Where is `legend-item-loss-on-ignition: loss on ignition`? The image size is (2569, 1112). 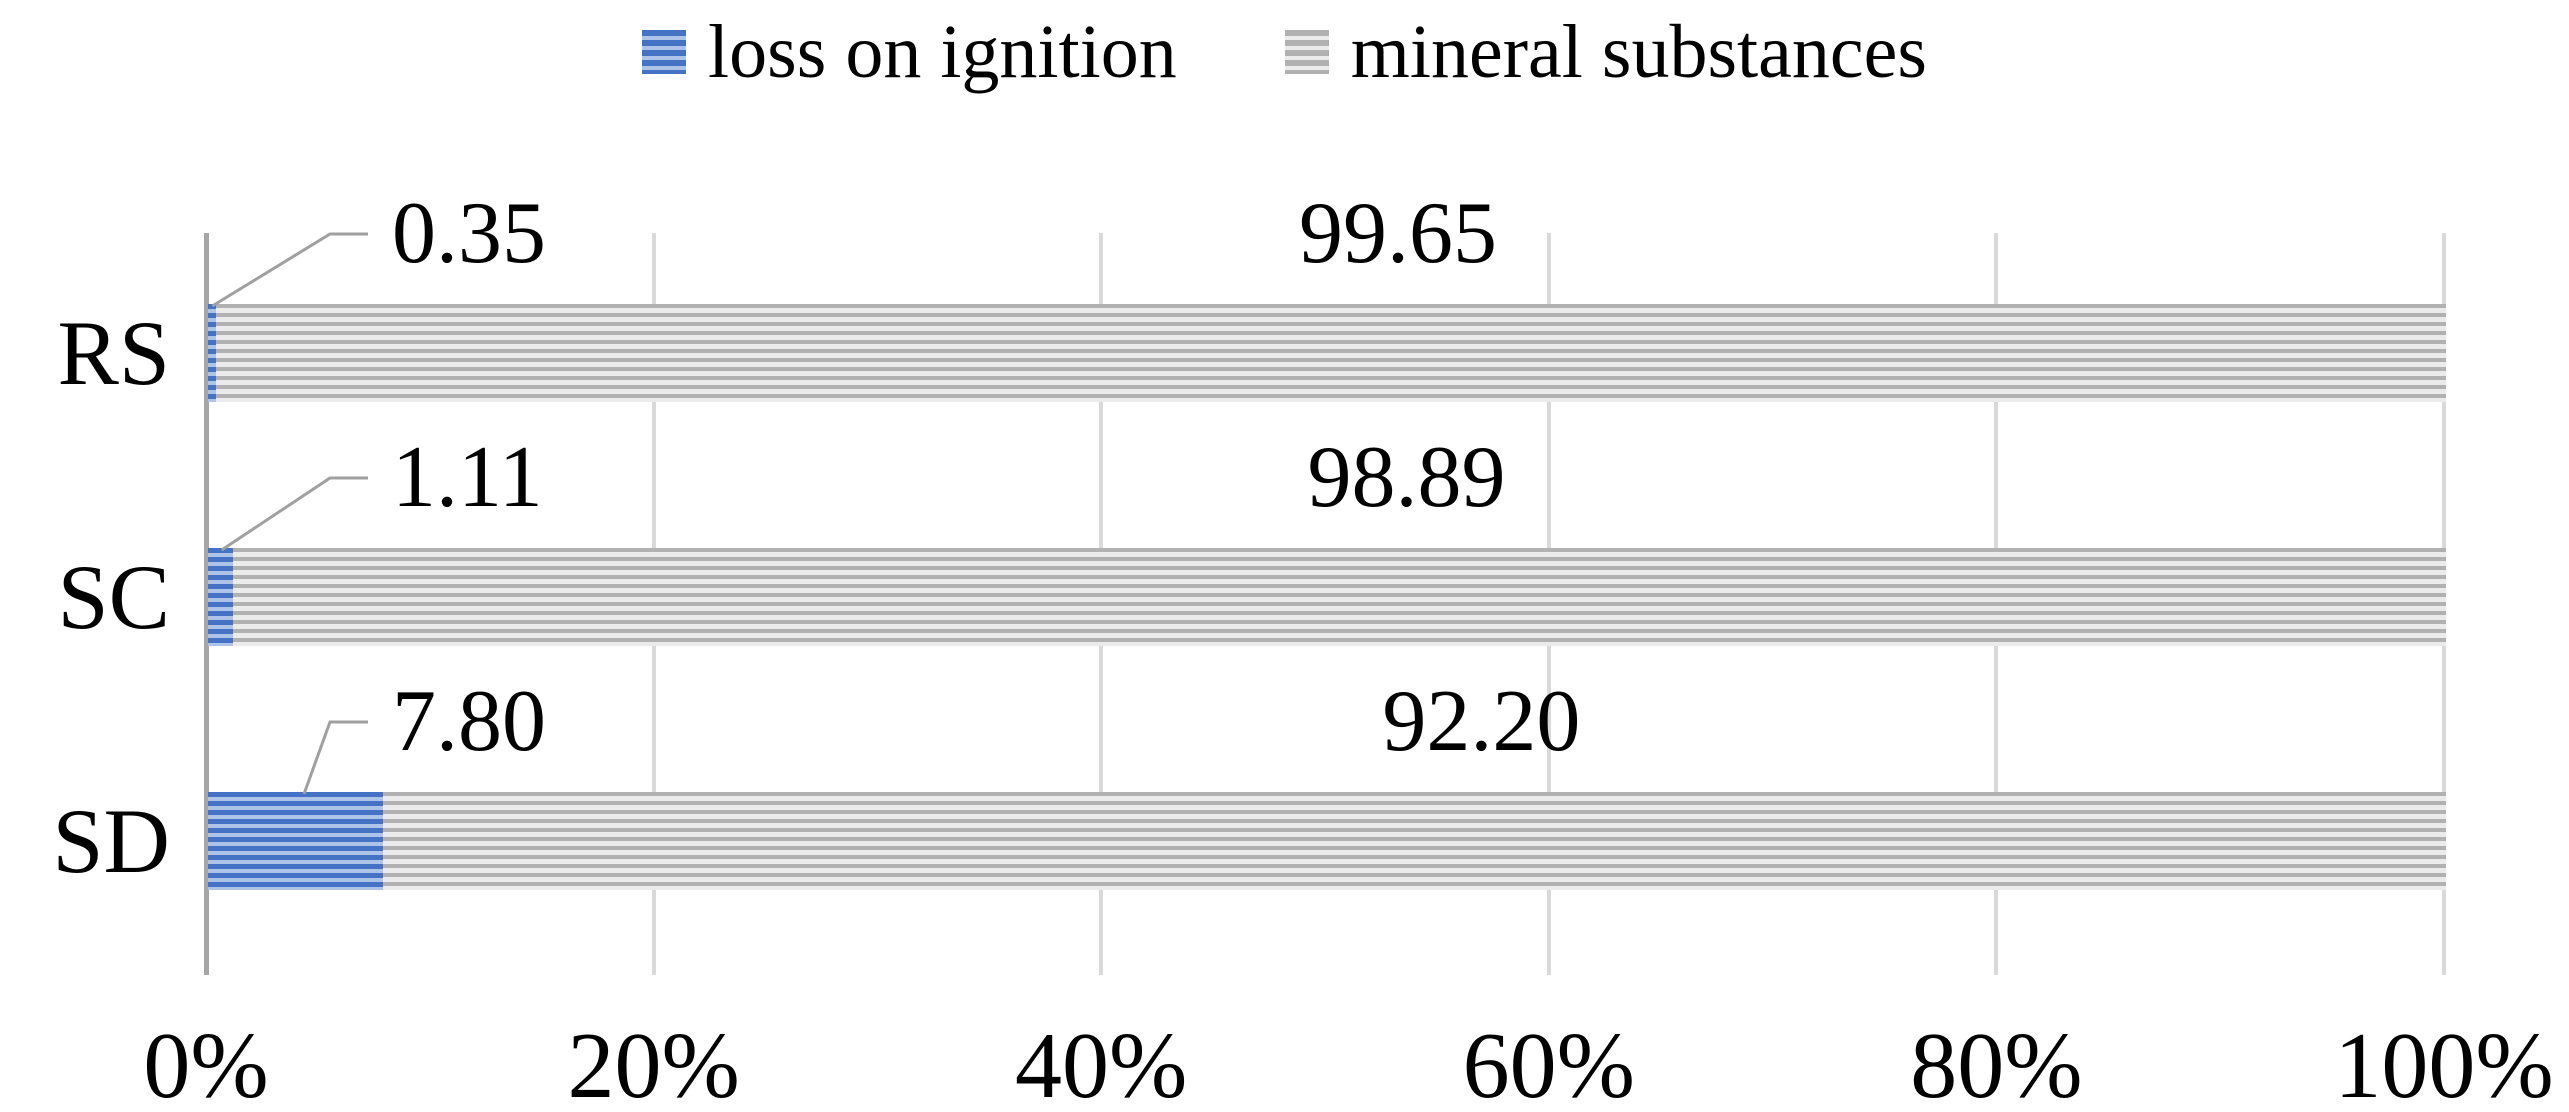 legend-item-loss-on-ignition: loss on ignition is located at coordinates (909, 52).